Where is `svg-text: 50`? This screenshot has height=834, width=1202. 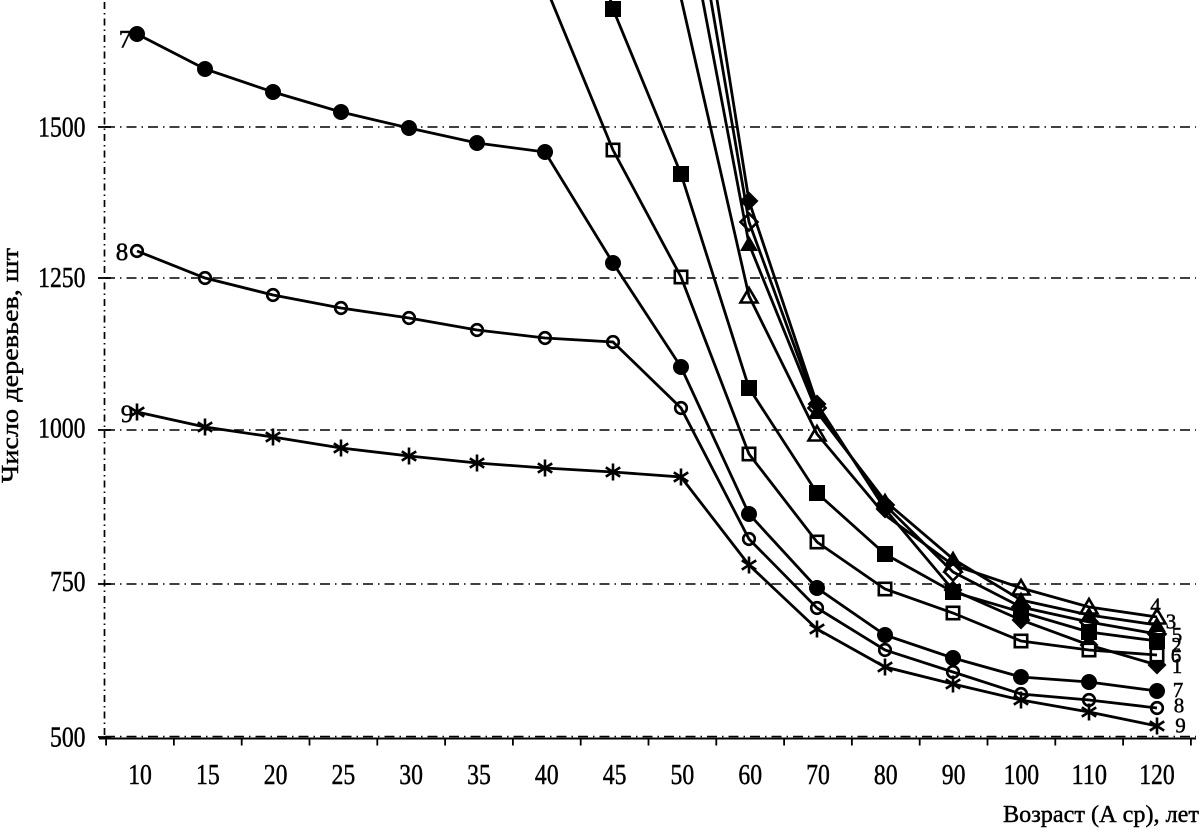
svg-text: 50 is located at coordinates (683, 775).